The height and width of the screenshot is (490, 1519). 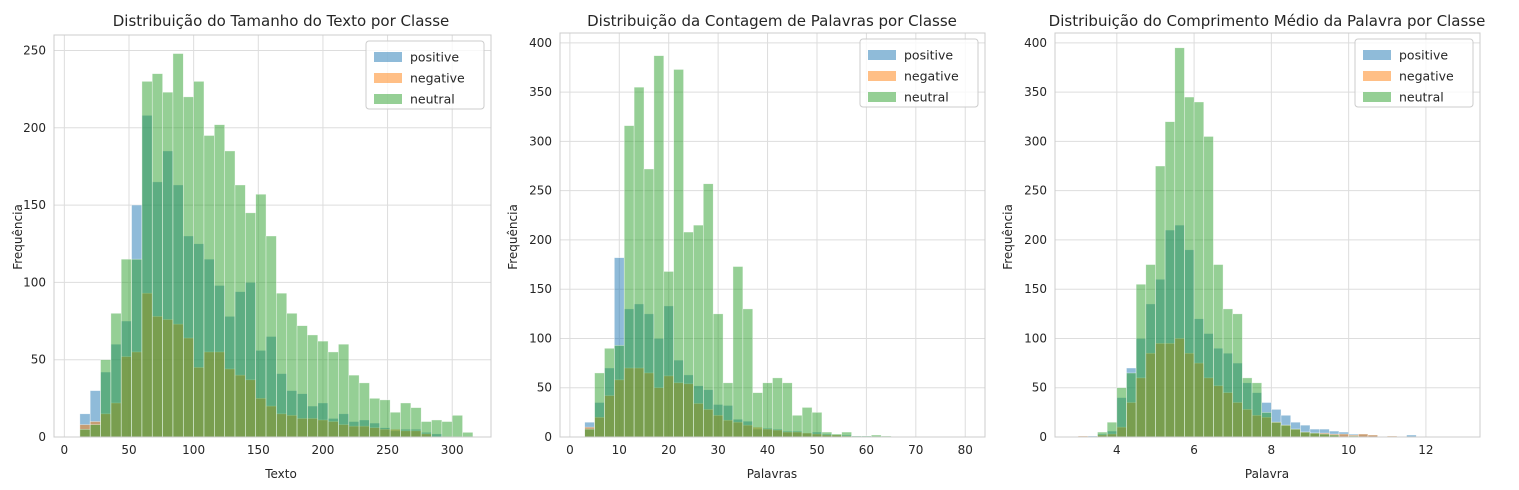 What do you see at coordinates (1117, 450) in the screenshot?
I see `x-tick-label: 4` at bounding box center [1117, 450].